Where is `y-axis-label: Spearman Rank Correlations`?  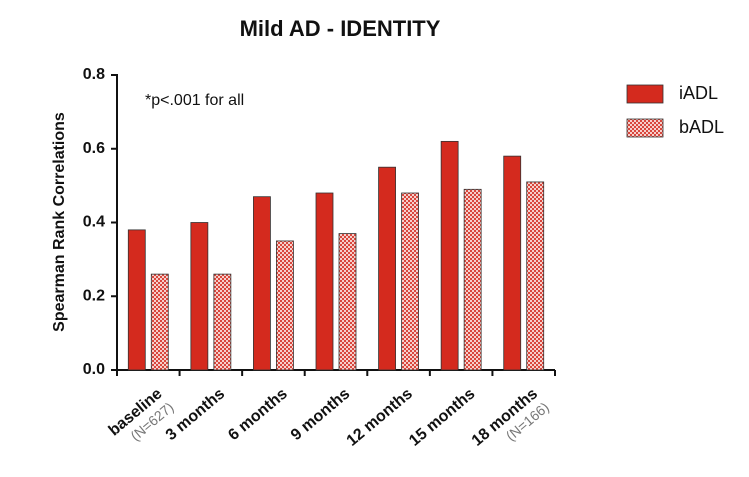
y-axis-label: Spearman Rank Correlations is located at coordinates (59, 222).